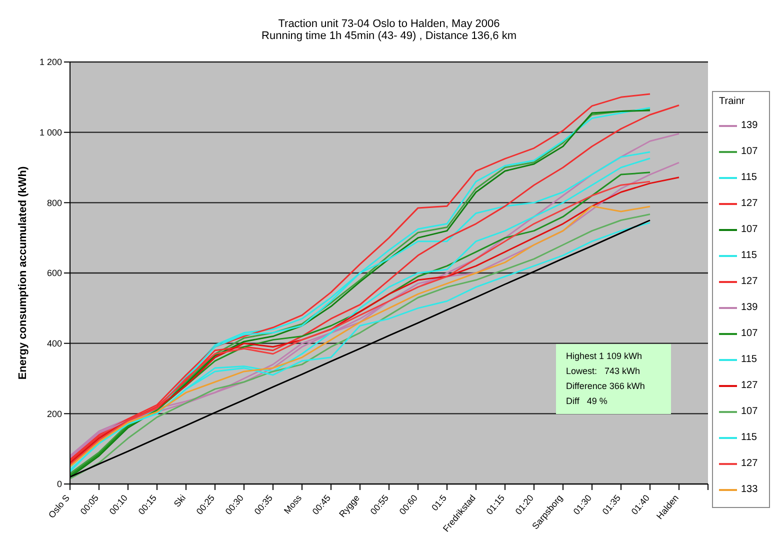 This screenshot has width=778, height=547. What do you see at coordinates (604, 371) in the screenshot?
I see `annotation: Lowest: 743 kWh` at bounding box center [604, 371].